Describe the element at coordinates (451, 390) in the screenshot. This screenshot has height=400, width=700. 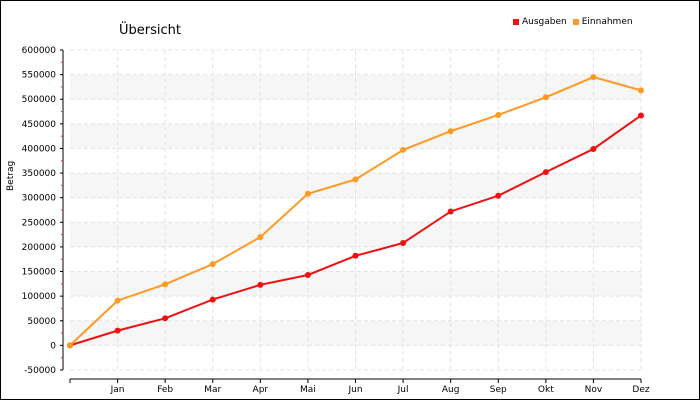
I see `x-tick-label: Aug` at that location.